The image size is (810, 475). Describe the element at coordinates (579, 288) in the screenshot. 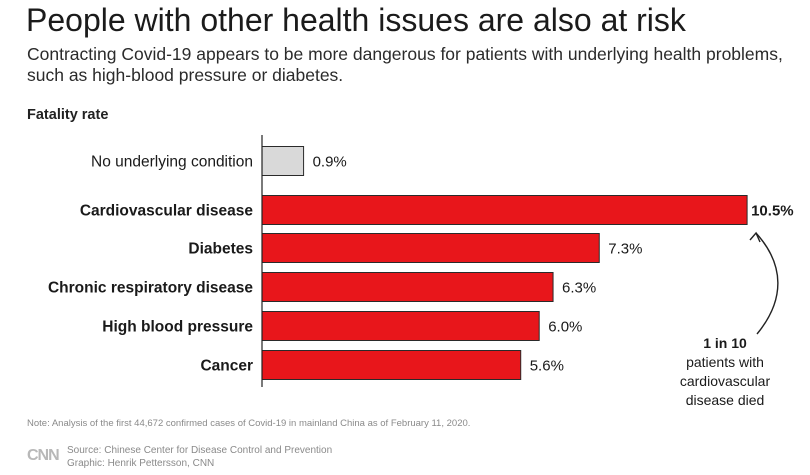

I see `value-label-3: 6.3%` at that location.